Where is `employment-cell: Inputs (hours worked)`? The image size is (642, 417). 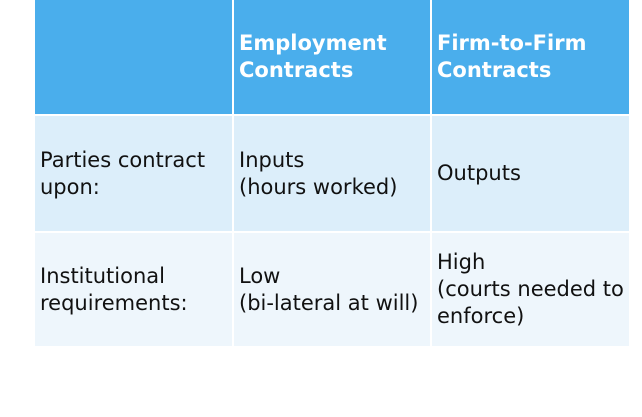
employment-cell: Inputs (hours worked) is located at coordinates (332, 174).